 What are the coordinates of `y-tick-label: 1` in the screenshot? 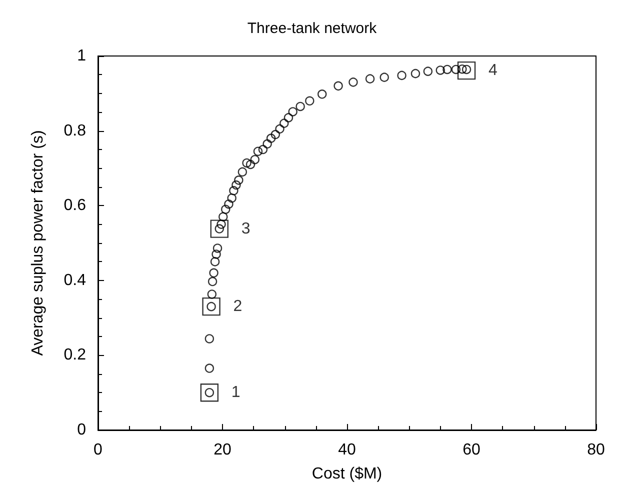 It's located at (81, 56).